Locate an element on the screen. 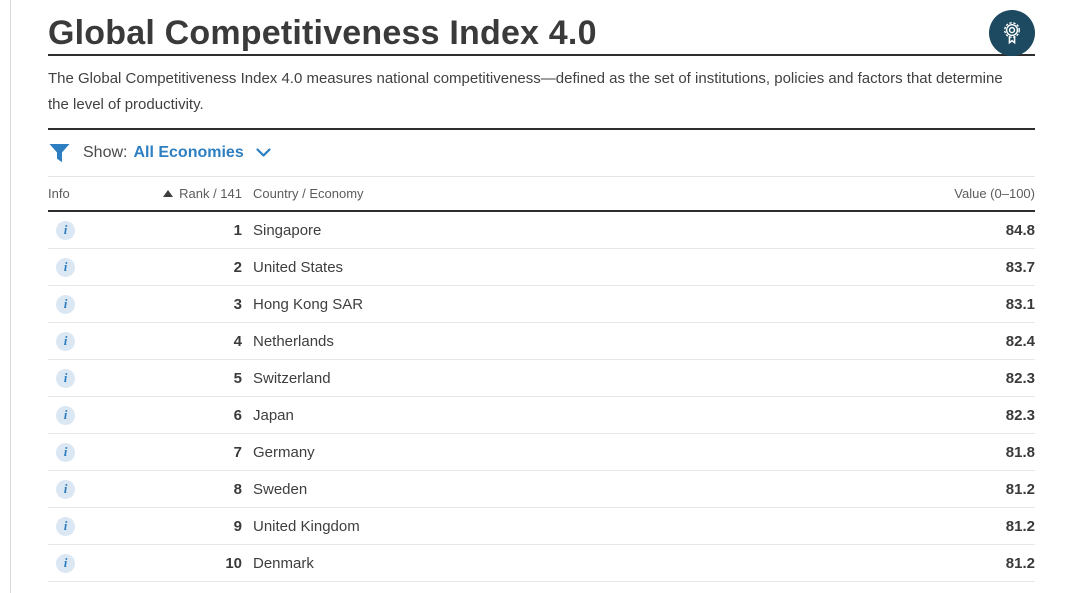  table-row: i 3 Hong Kong SAR 83.1 is located at coordinates (541, 304).